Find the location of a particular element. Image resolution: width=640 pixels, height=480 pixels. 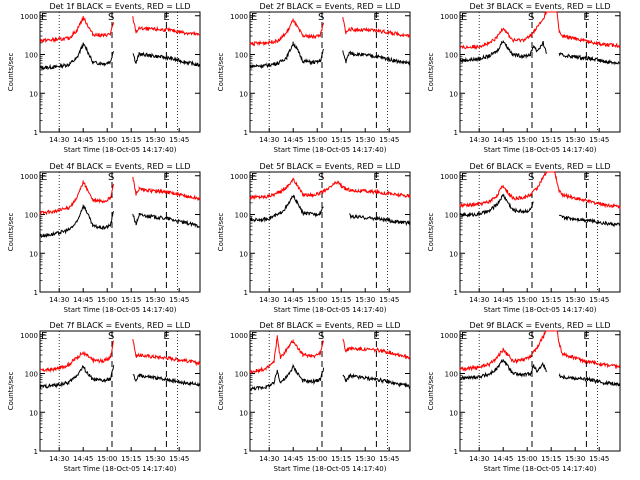

panel-title: Det 2f BLACK = Events, RED = LLD is located at coordinates (329, 6).